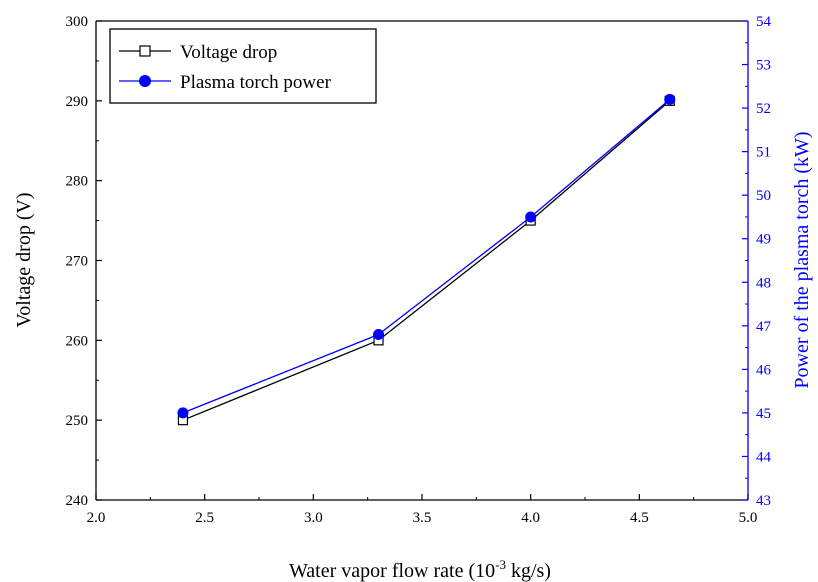  I want to click on legend-label-voltage-drop: Voltage drop, so click(228, 52).